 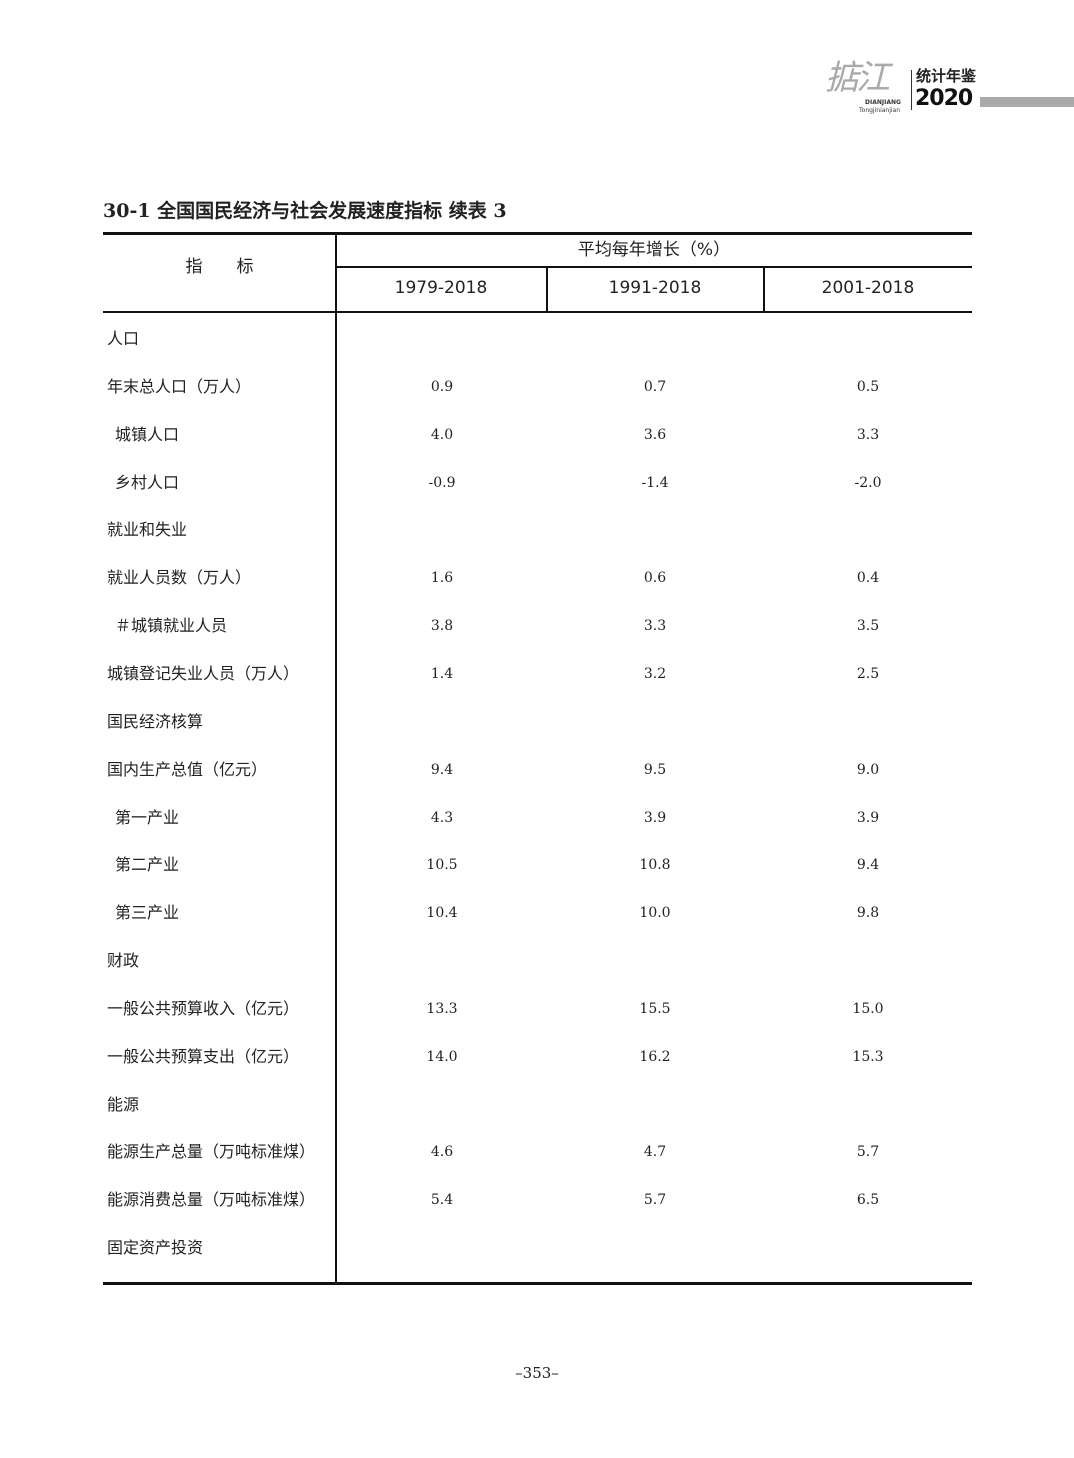 I want to click on table-row: 财政, so click(x=537, y=962).